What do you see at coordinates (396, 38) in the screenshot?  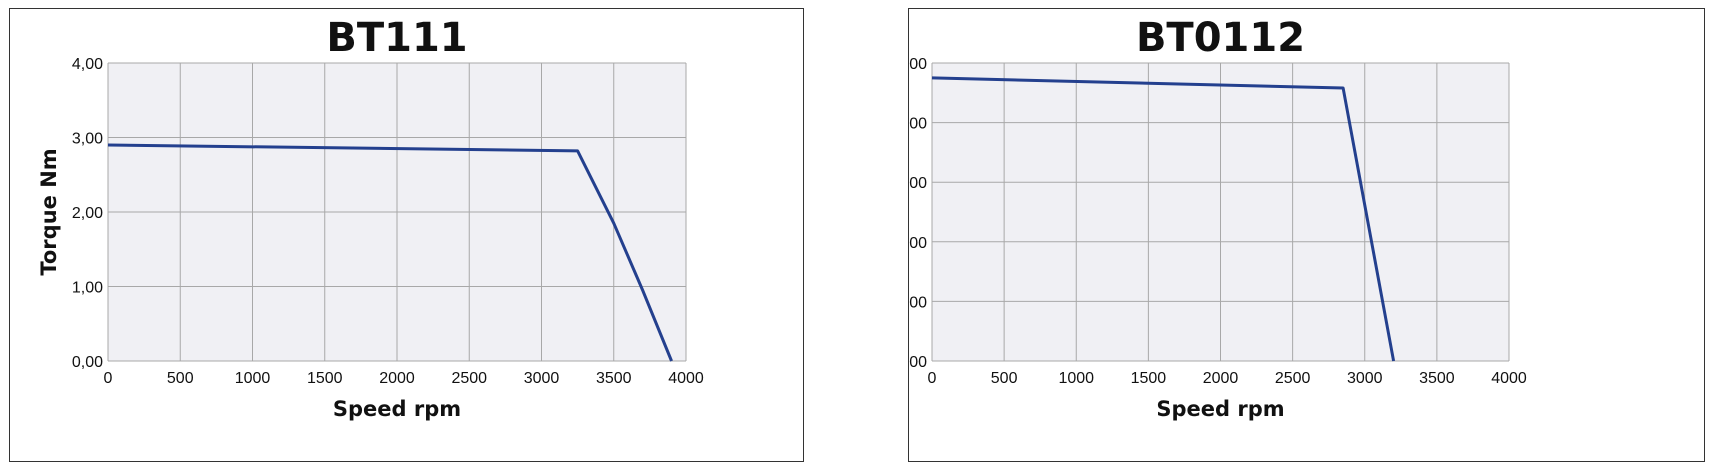 I see `chart-title: BT111` at bounding box center [396, 38].